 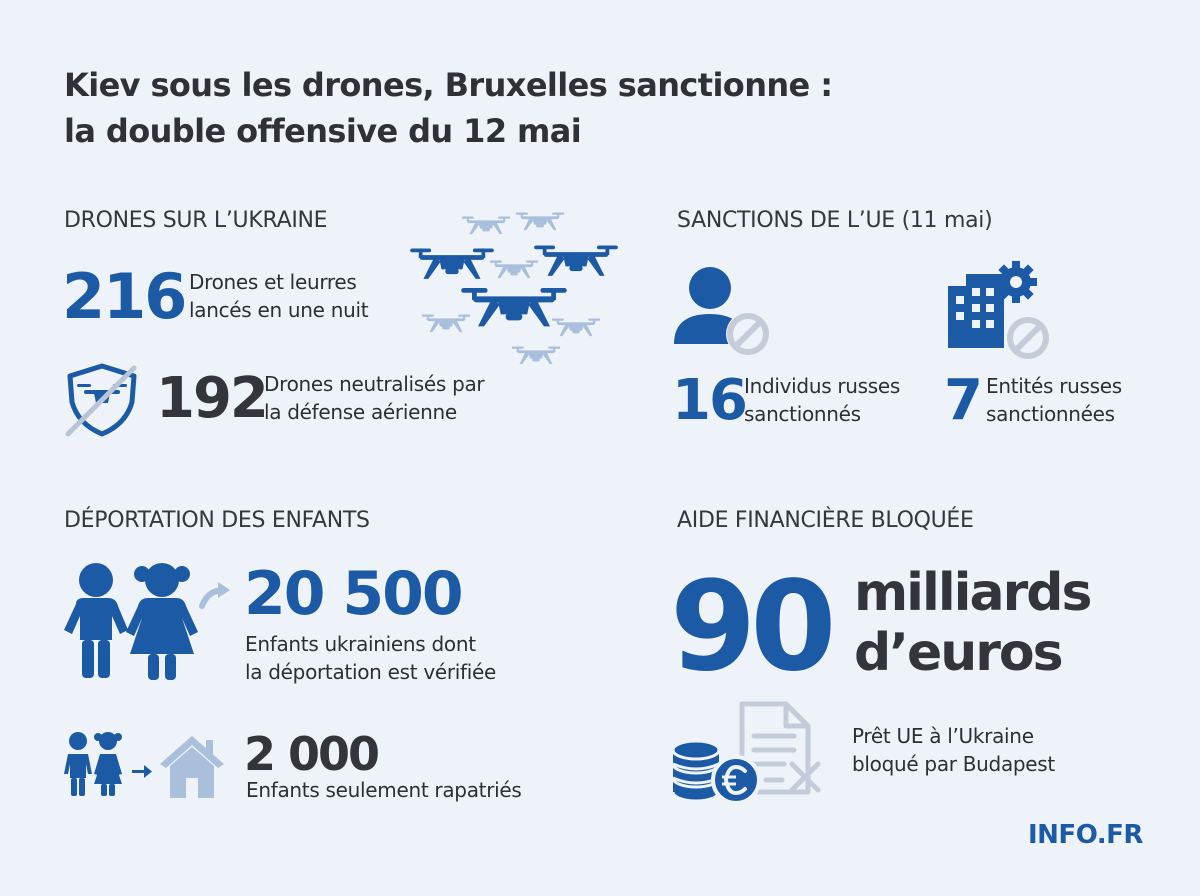 What do you see at coordinates (371, 672) in the screenshot?
I see `children-deported-label-line-2: la déportation est vérifiée` at bounding box center [371, 672].